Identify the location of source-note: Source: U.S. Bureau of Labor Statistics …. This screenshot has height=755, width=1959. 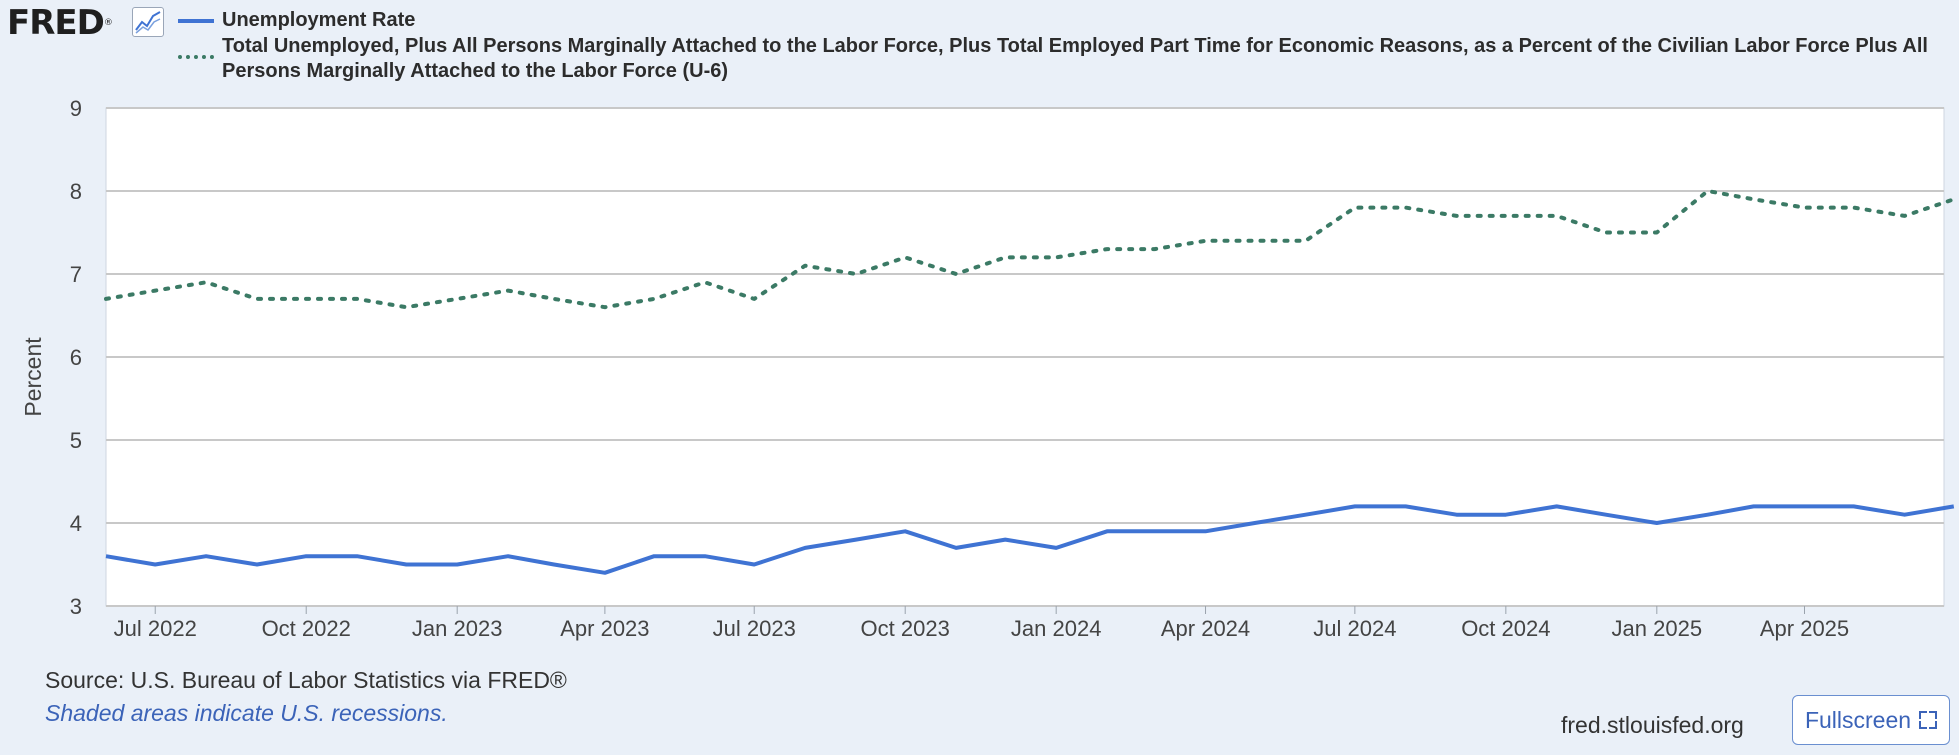
(306, 680).